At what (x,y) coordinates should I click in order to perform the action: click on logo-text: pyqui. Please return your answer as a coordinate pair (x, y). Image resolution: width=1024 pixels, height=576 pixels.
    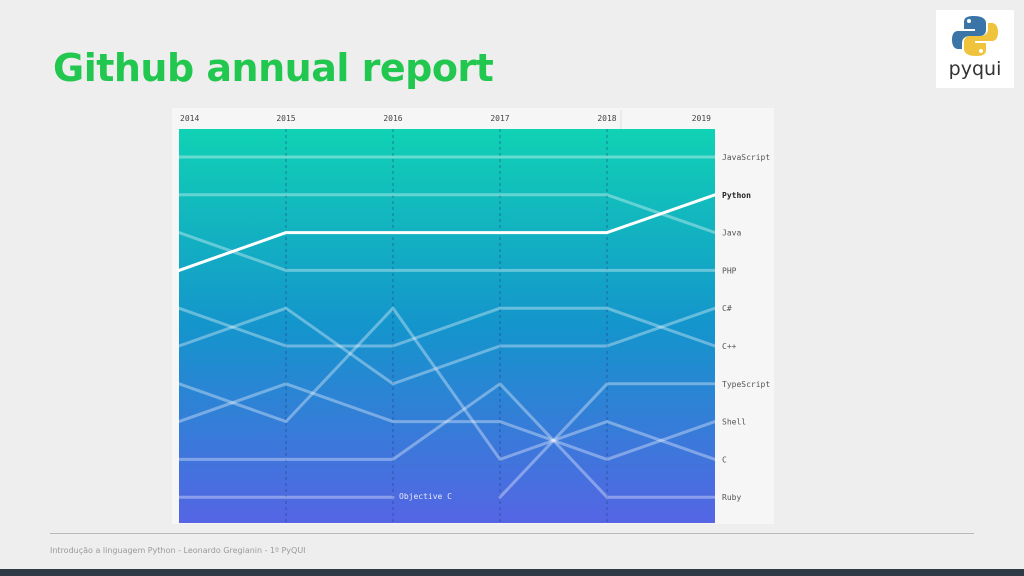
    Looking at the image, I should click on (975, 69).